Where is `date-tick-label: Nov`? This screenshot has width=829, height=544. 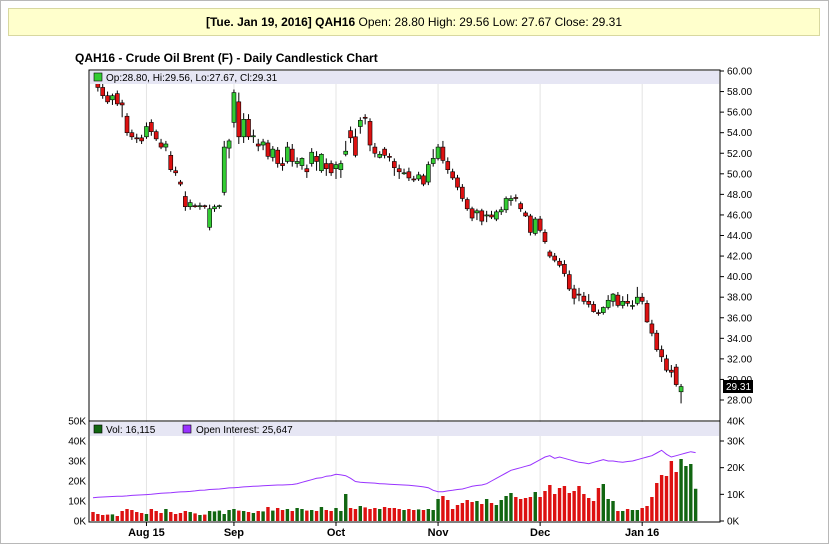 date-tick-label: Nov is located at coordinates (439, 533).